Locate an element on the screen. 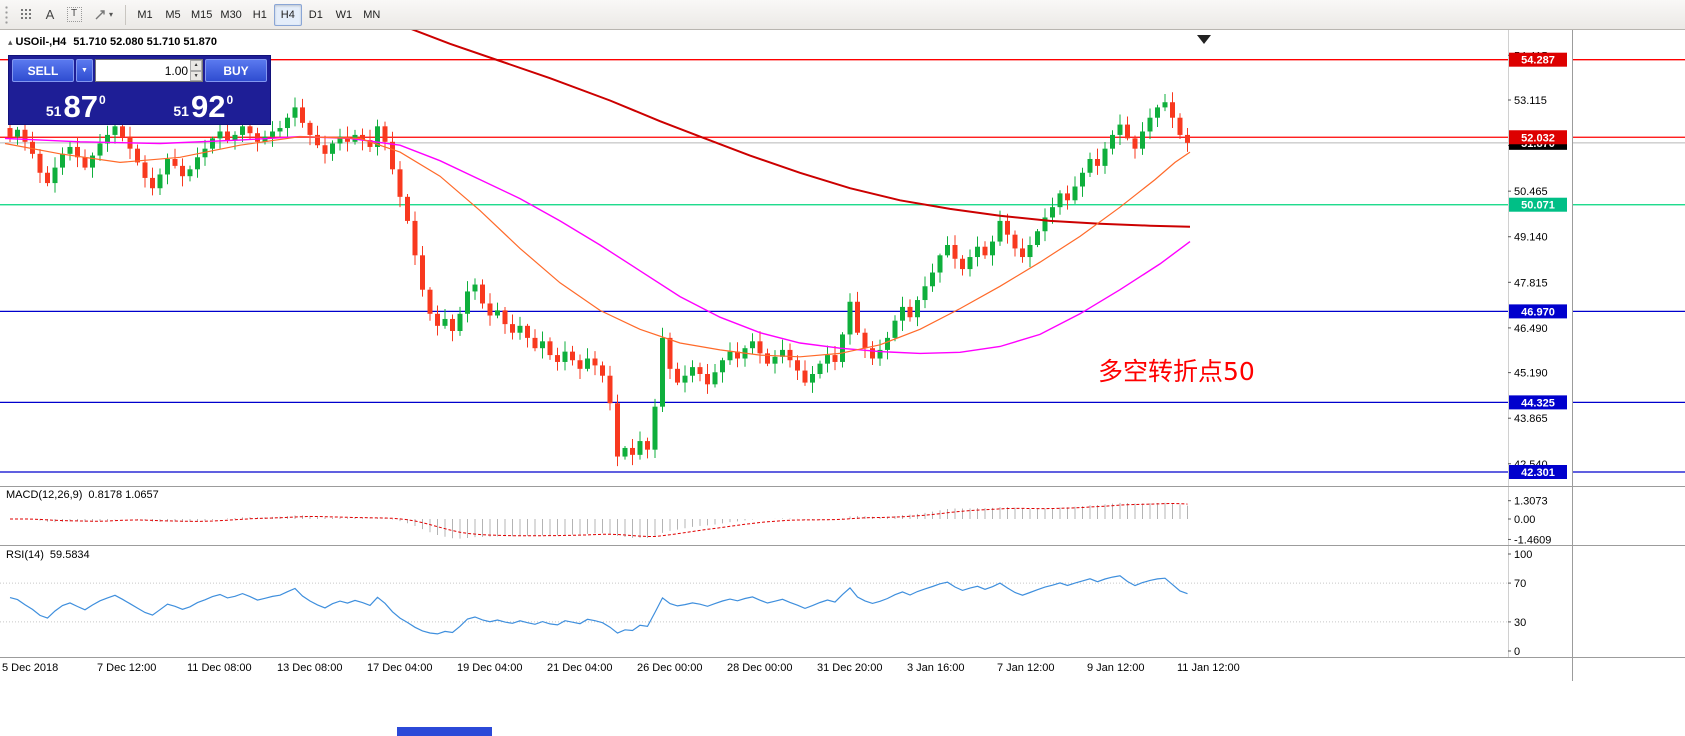 The width and height of the screenshot is (1685, 736). time-axis-label: 17 Dec 04:00 is located at coordinates (399, 668).